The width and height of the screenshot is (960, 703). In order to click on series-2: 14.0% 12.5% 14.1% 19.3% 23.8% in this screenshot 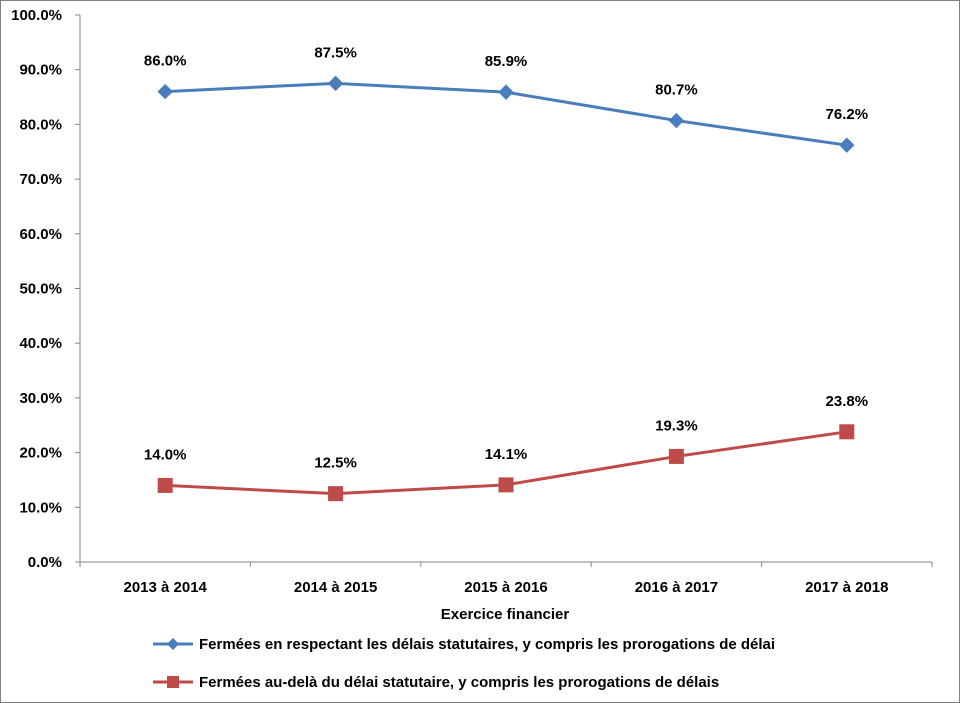, I will do `click(506, 447)`.